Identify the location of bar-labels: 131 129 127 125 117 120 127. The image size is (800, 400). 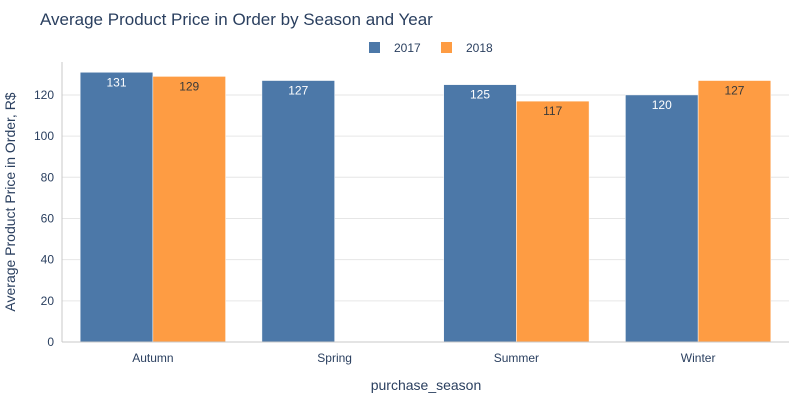
(426, 96).